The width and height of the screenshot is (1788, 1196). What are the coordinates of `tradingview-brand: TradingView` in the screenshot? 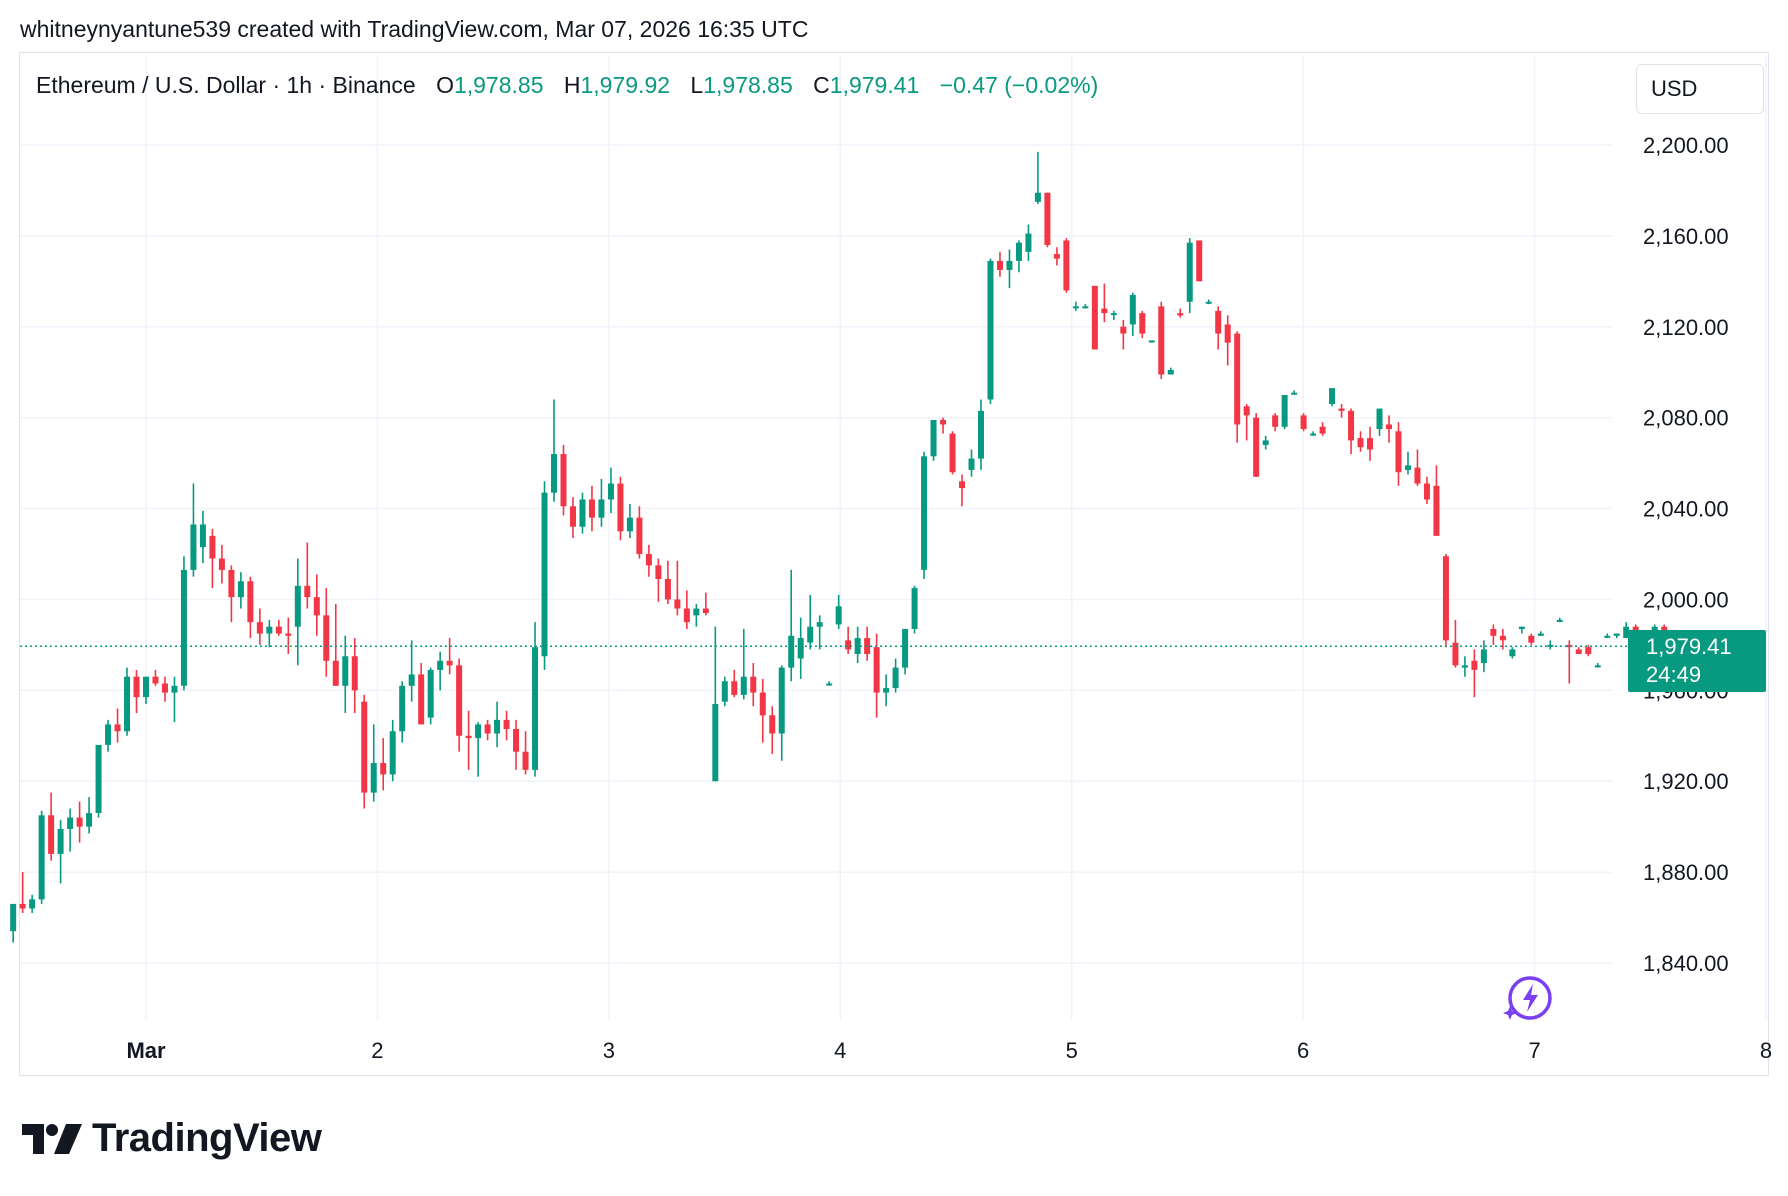 It's located at (172, 1138).